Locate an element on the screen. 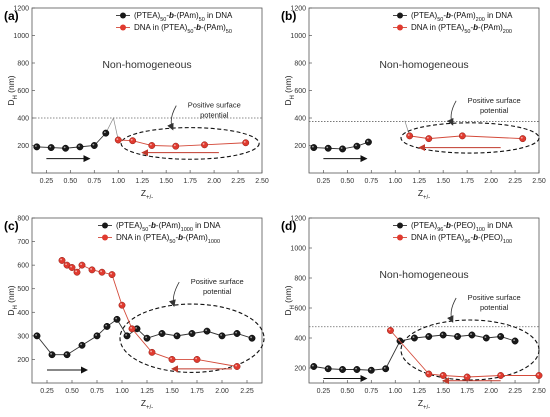  legend-entry: DNA in (PTEA)50-b-(PAm)50 is located at coordinates (183, 29).